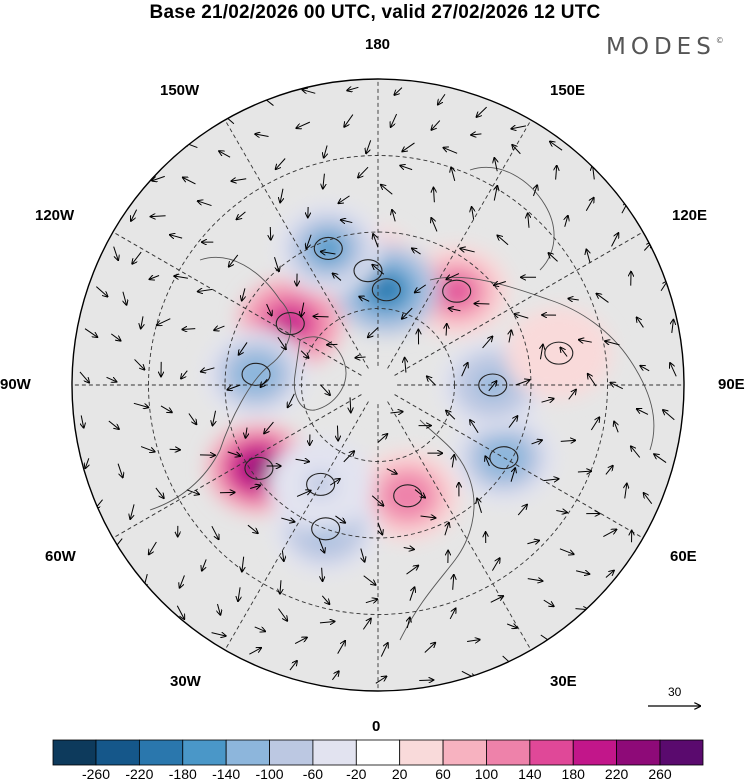 The height and width of the screenshot is (783, 750). I want to click on lon-label-30w: 30W, so click(185, 681).